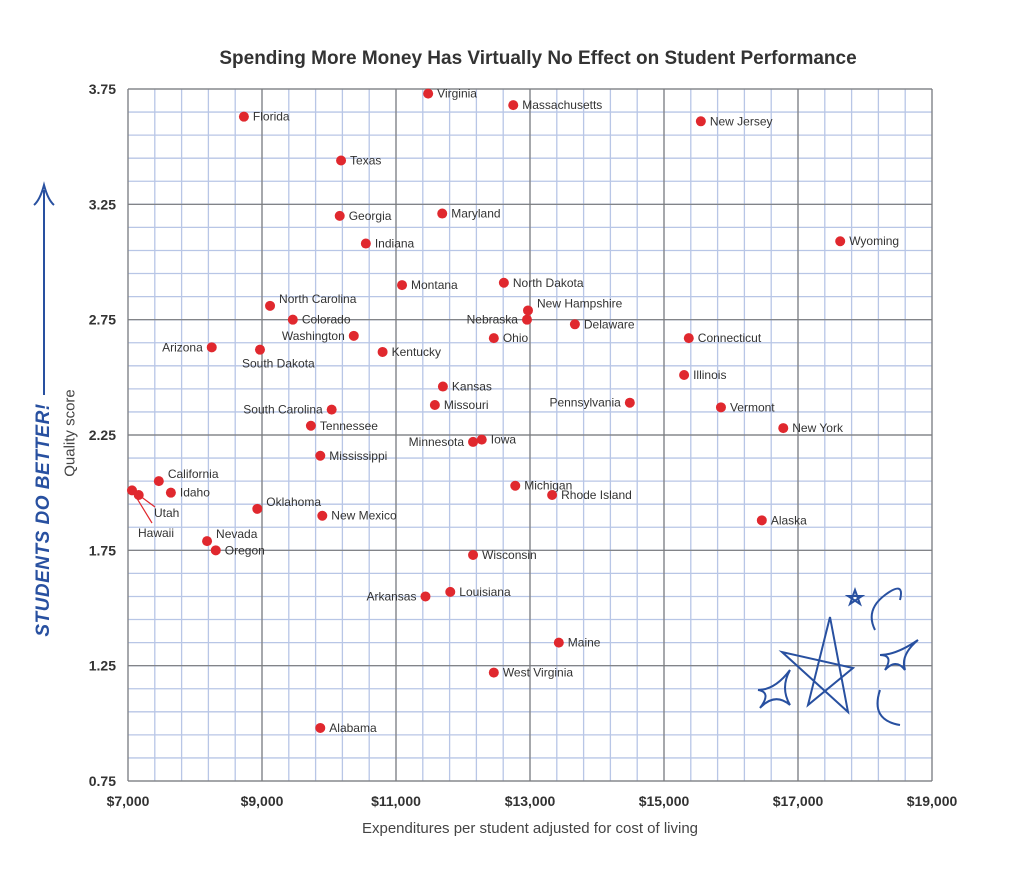 This screenshot has width=1024, height=880. Describe the element at coordinates (102, 89) in the screenshot. I see `y-tick-label: 3.75` at that location.